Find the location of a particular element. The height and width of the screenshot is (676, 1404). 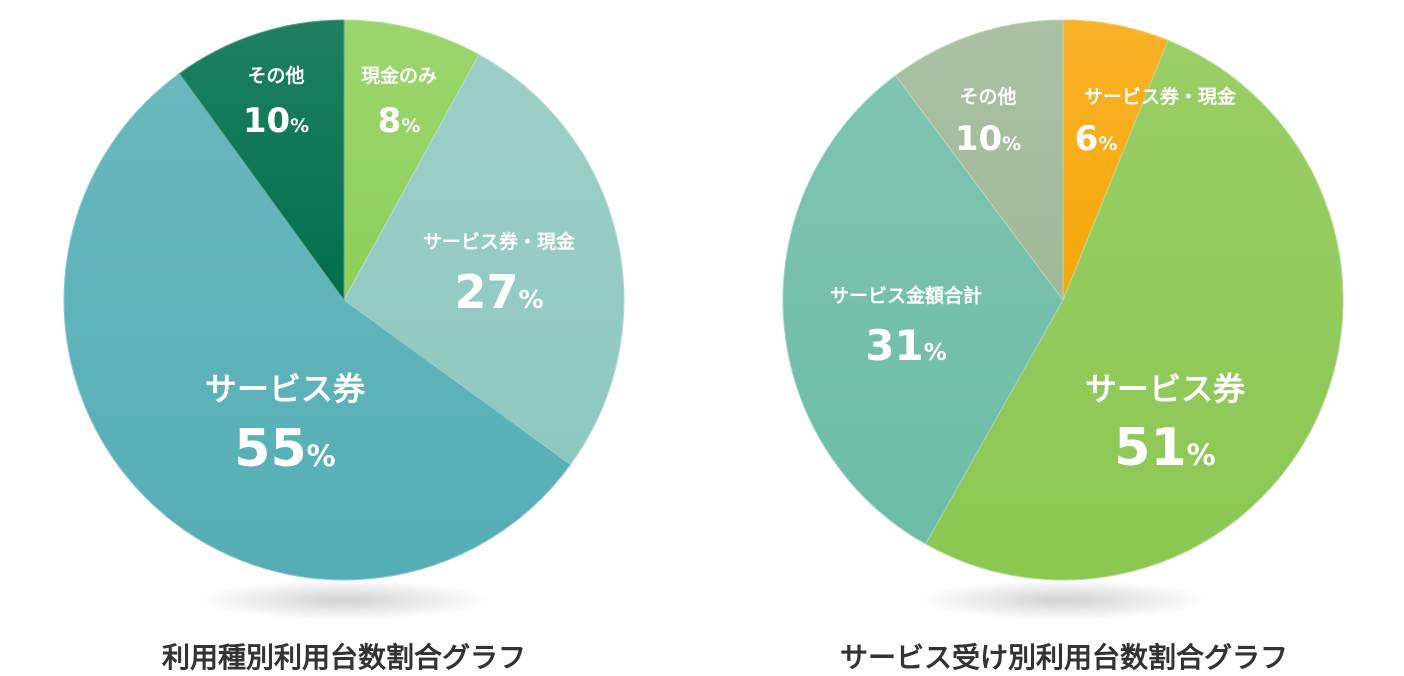

slice-label: 現金のみ is located at coordinates (399, 75).